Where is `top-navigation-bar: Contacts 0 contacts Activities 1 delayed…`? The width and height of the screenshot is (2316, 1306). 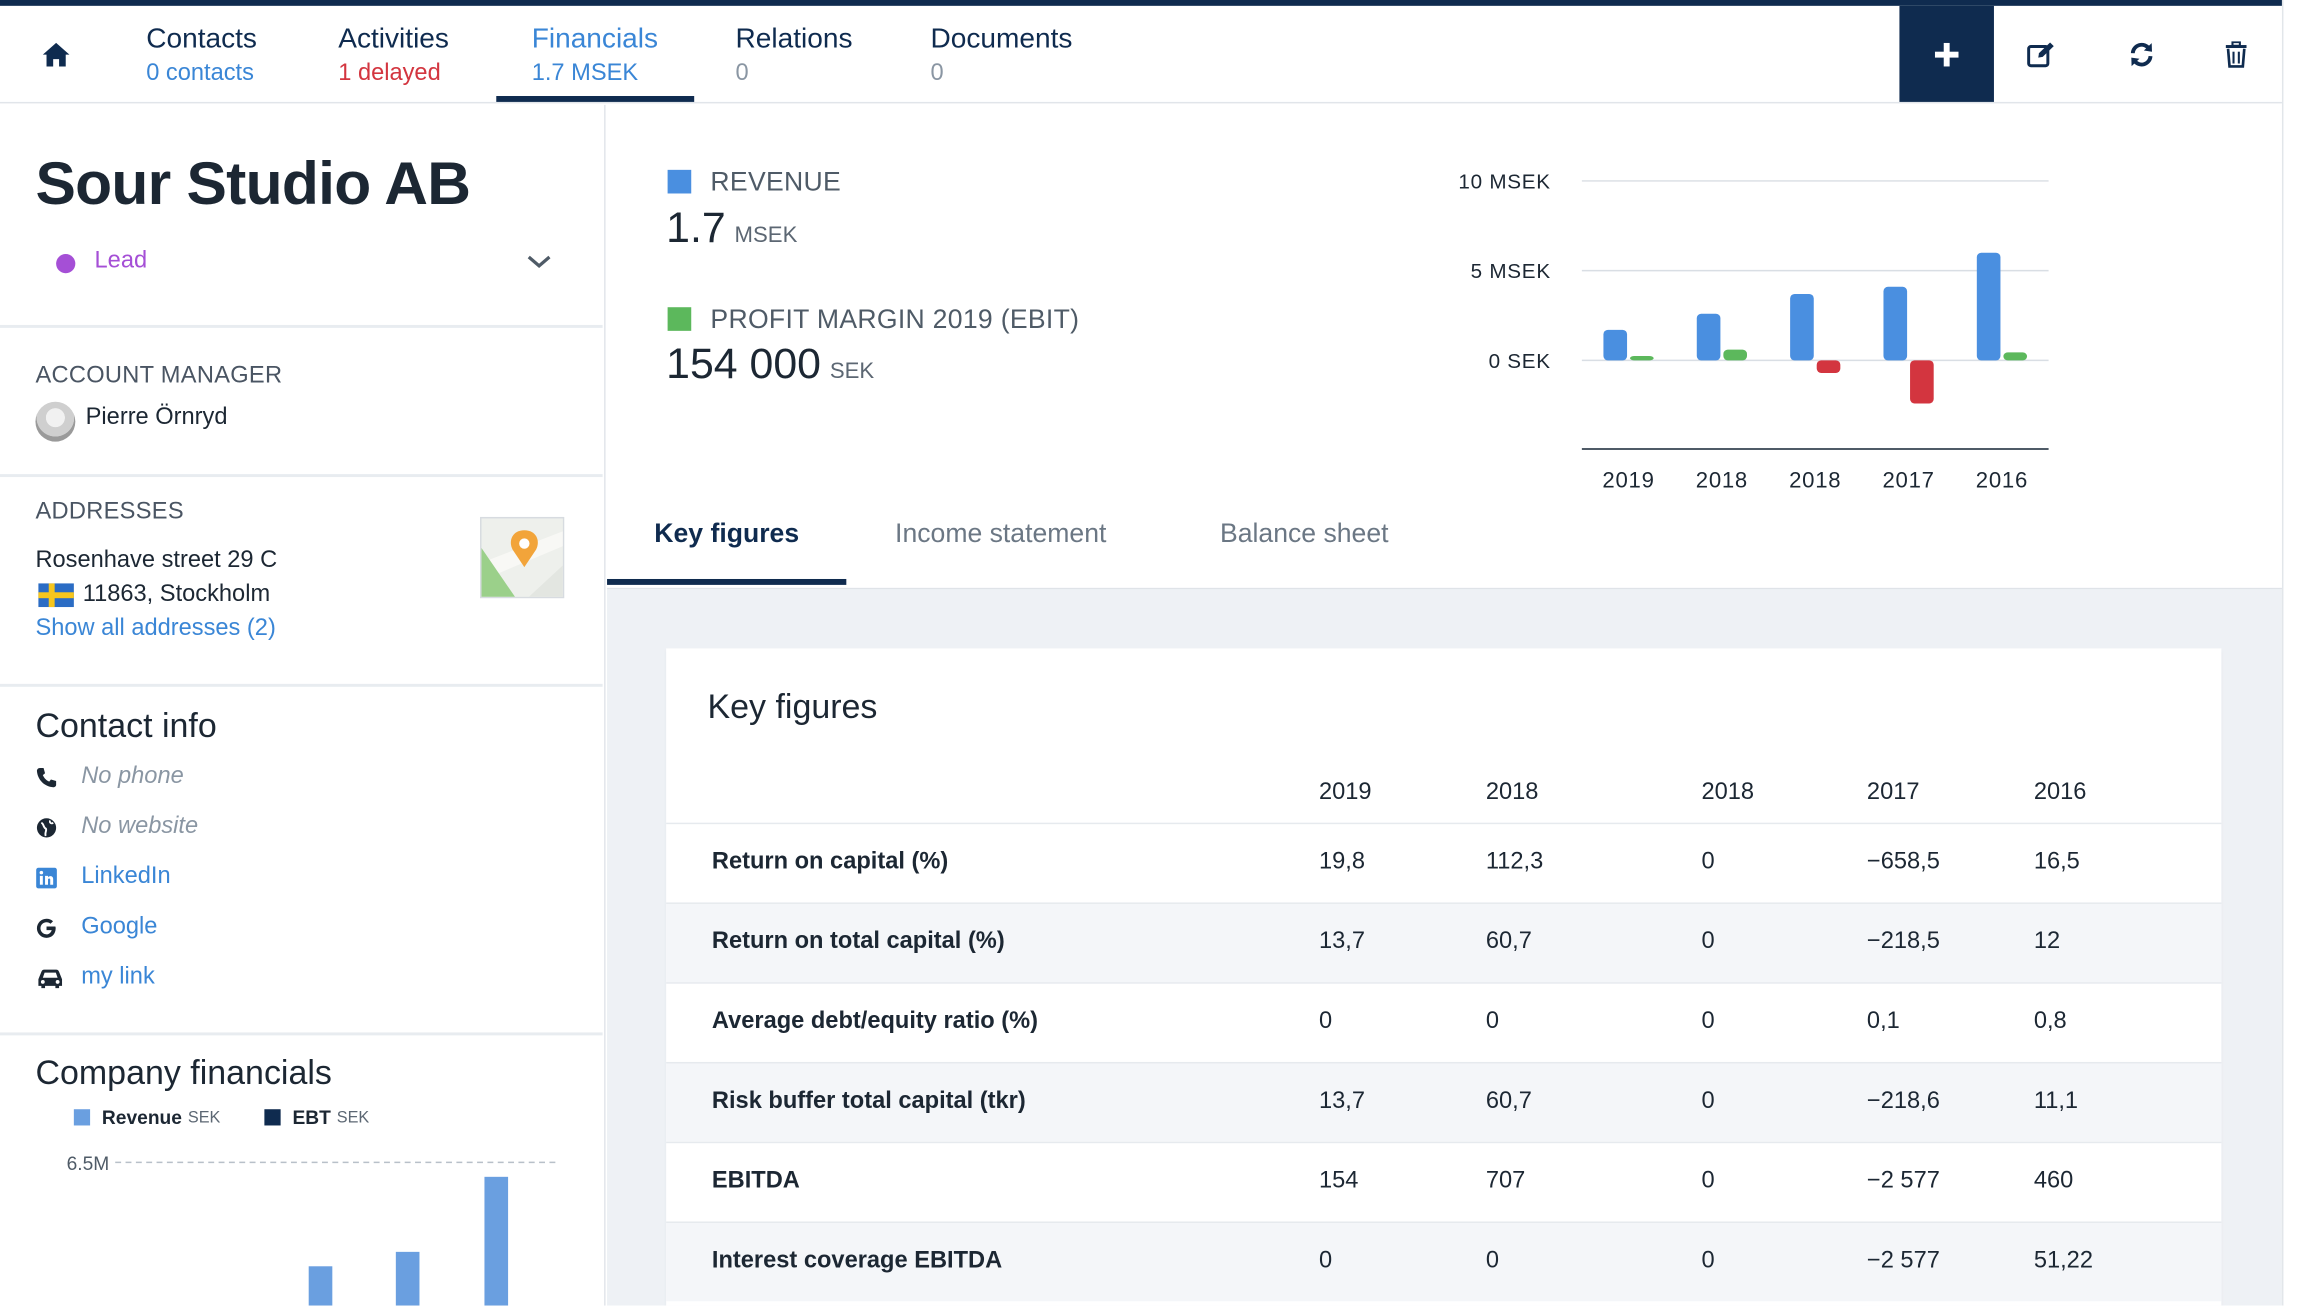 top-navigation-bar: Contacts 0 contacts Activities 1 delayed… is located at coordinates (1142, 54).